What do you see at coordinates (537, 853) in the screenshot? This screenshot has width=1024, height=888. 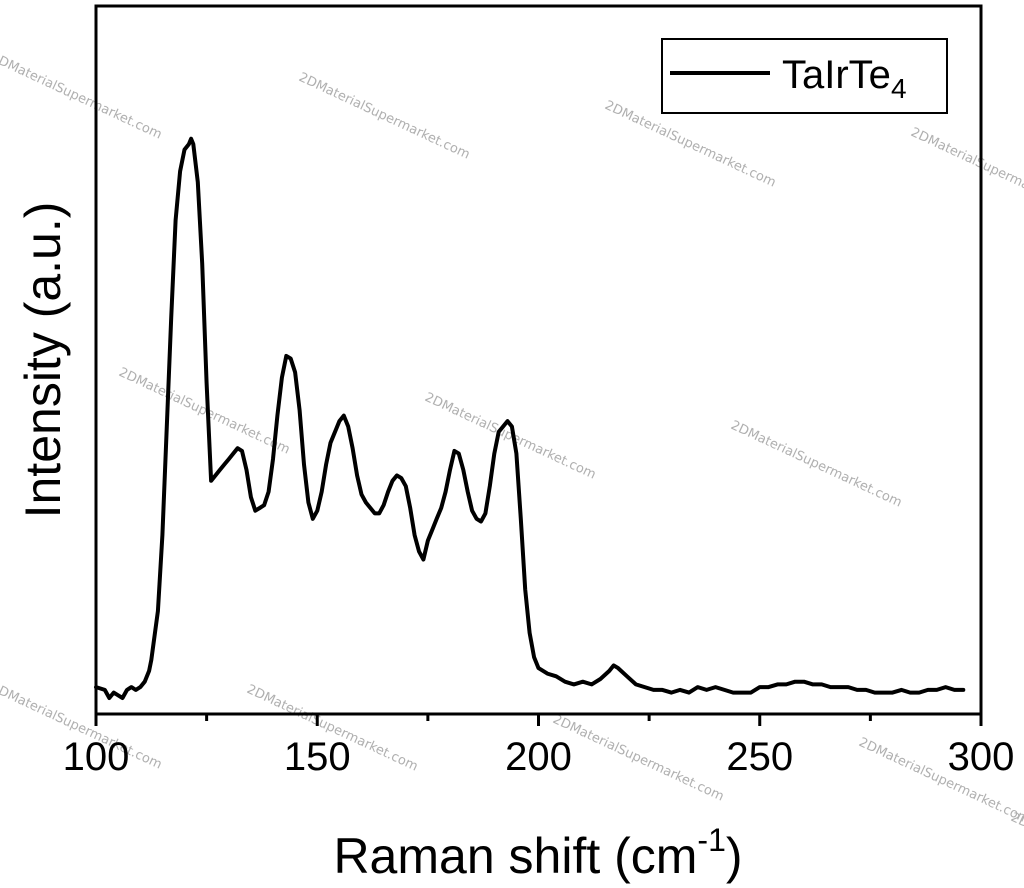 I see `x-axis-title: Raman shift (cm-1)` at bounding box center [537, 853].